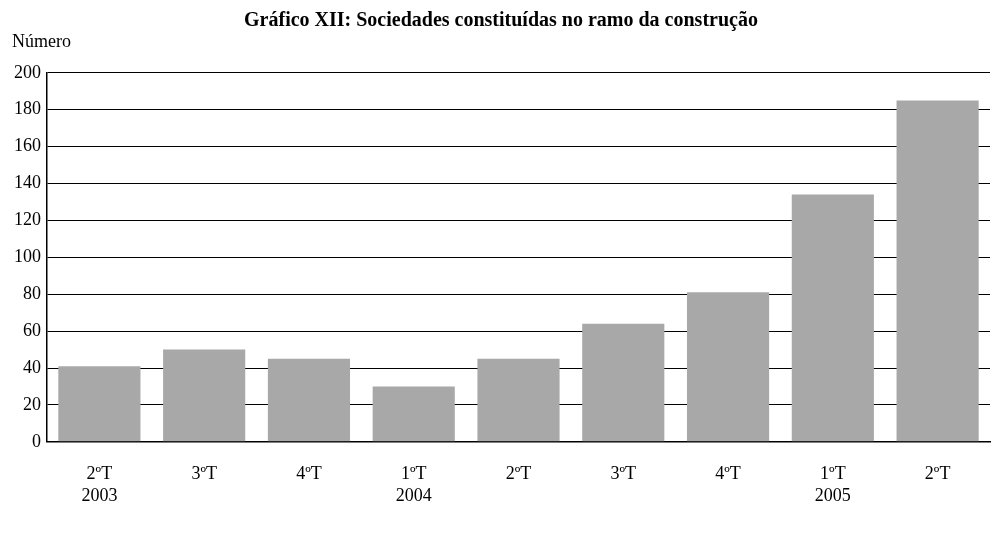 The width and height of the screenshot is (1002, 538). I want to click on y-tick-label: 120, so click(27, 219).